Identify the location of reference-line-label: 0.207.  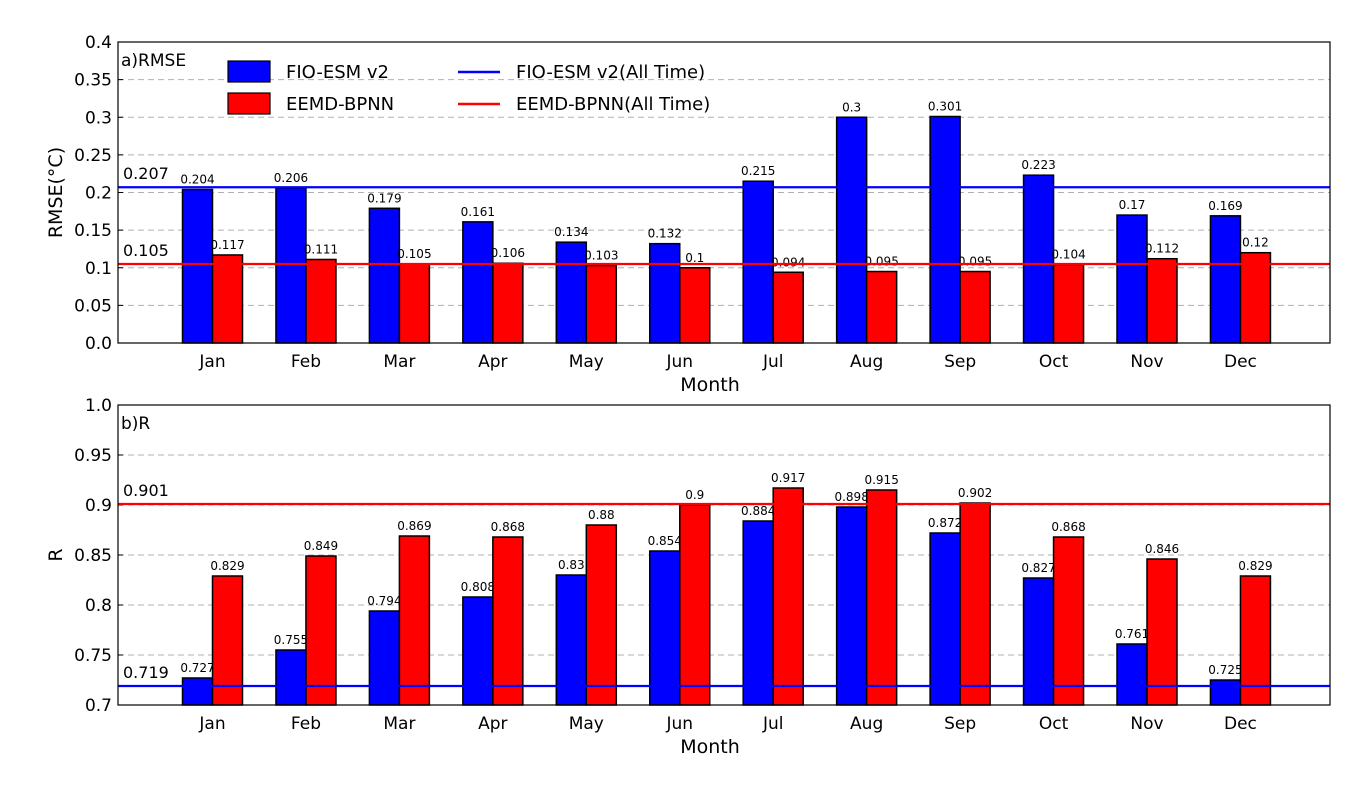
(146, 173).